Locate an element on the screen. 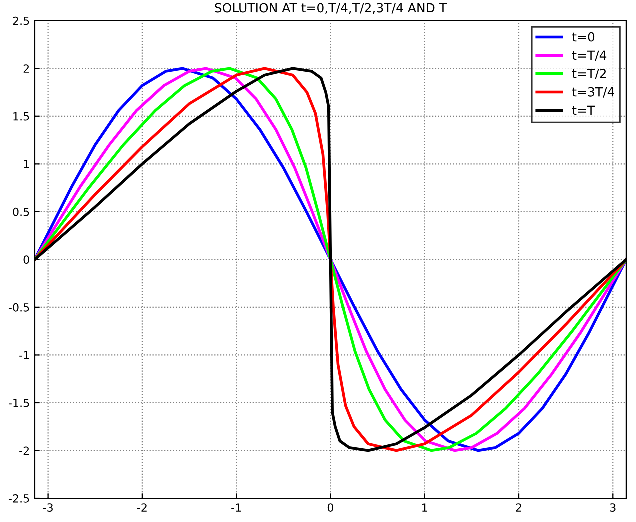  x-tick-label: 0 is located at coordinates (331, 508).